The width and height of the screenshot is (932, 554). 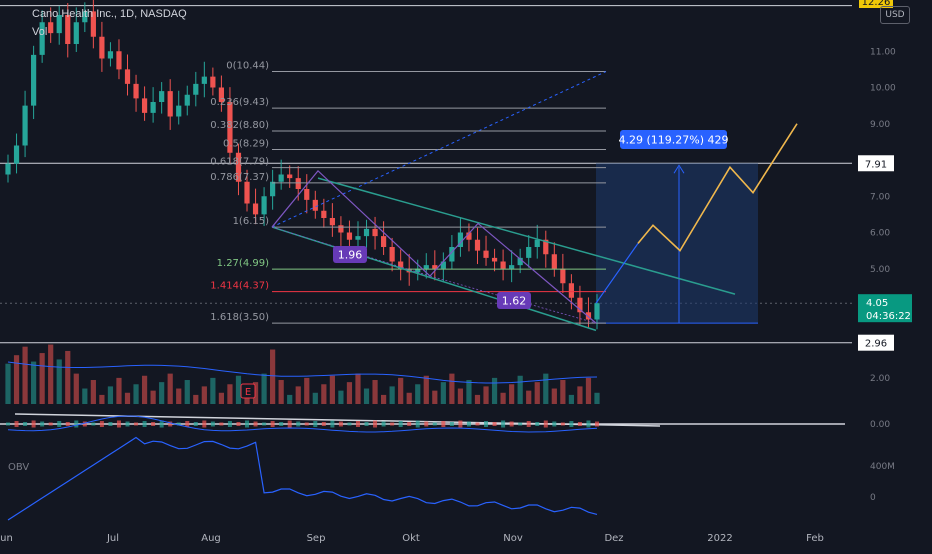 I want to click on last-price-marker-bg, so click(x=885, y=308).